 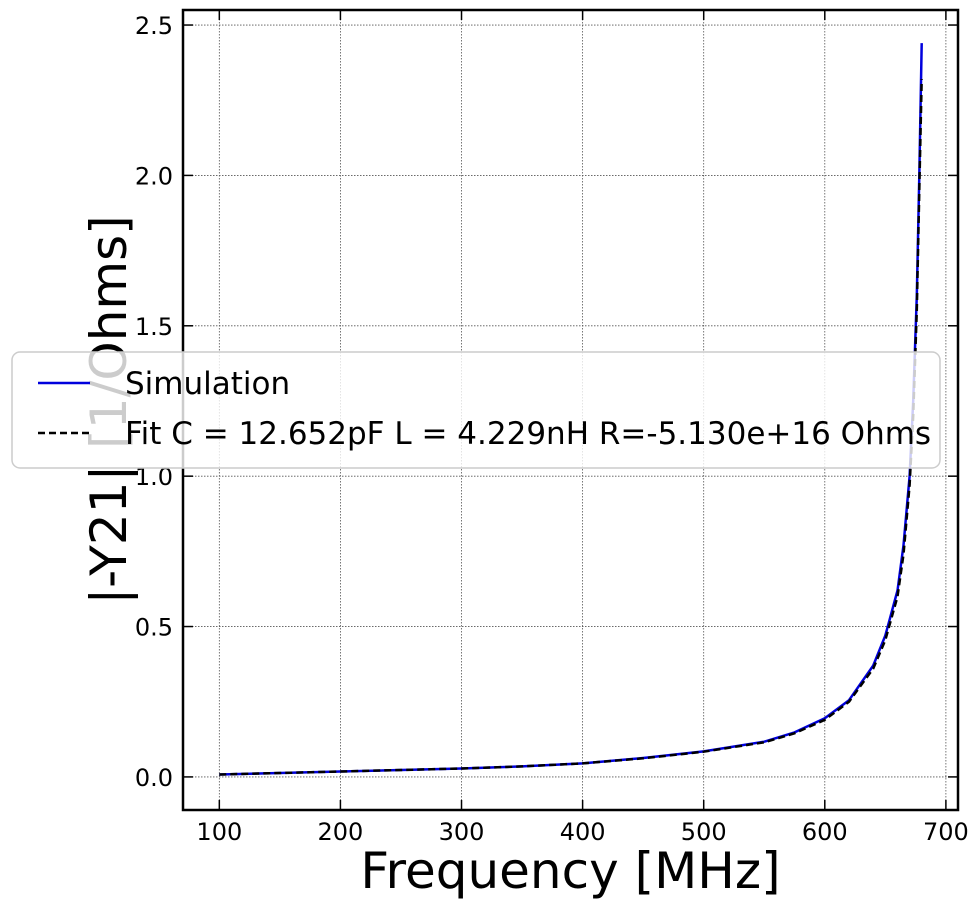 I want to click on legend-box, so click(x=476, y=410).